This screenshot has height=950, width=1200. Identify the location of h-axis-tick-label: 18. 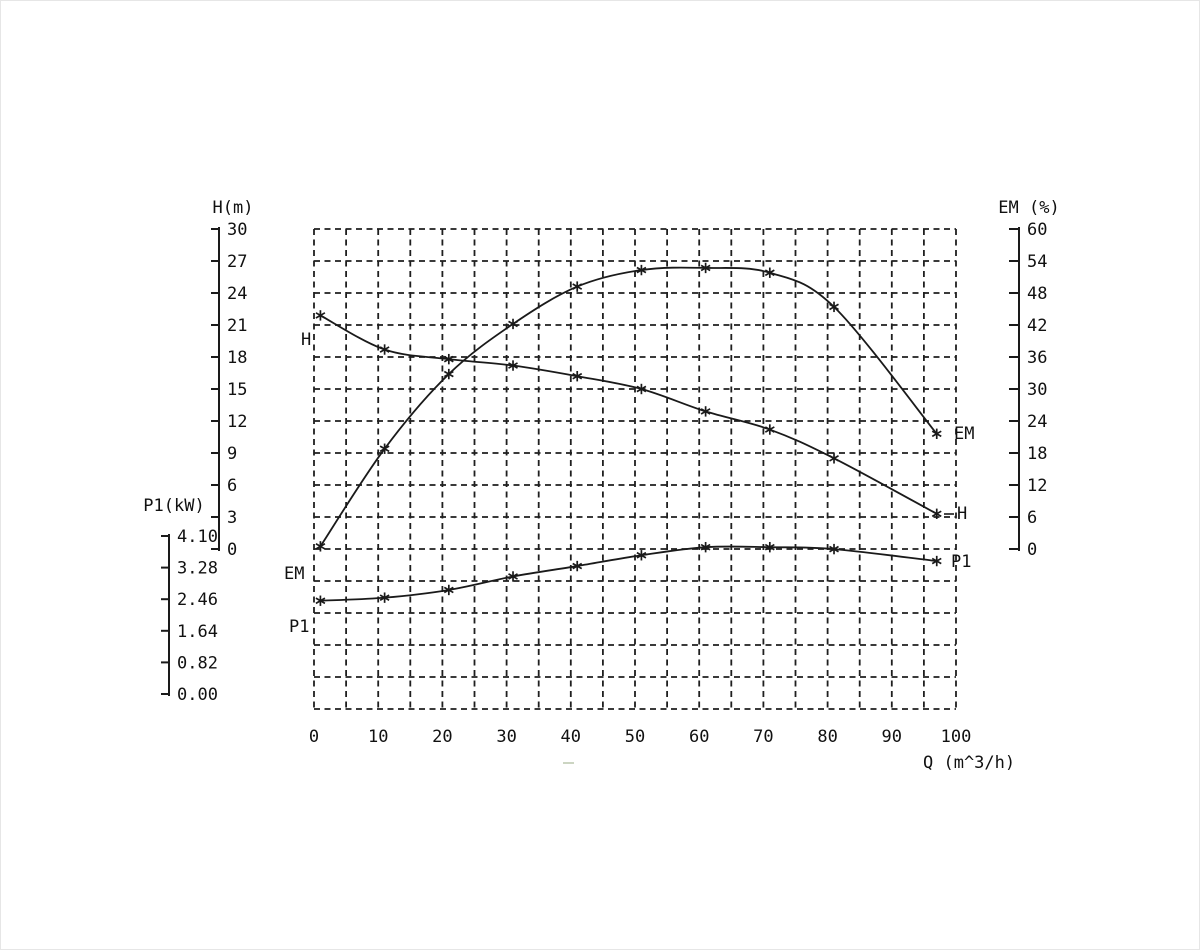
(237, 358).